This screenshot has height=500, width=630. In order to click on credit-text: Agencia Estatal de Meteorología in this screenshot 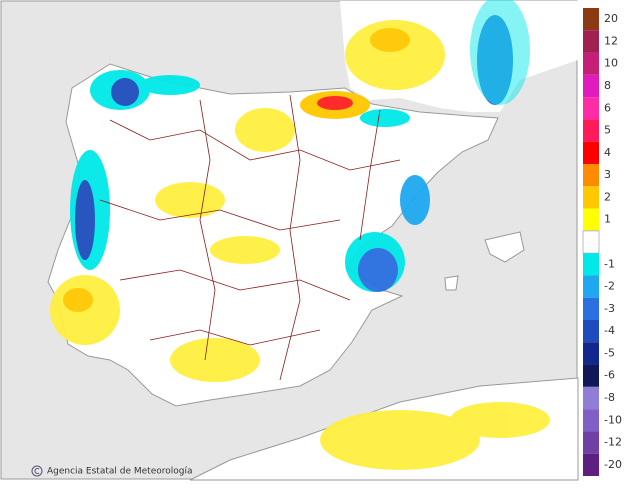, I will do `click(120, 472)`.